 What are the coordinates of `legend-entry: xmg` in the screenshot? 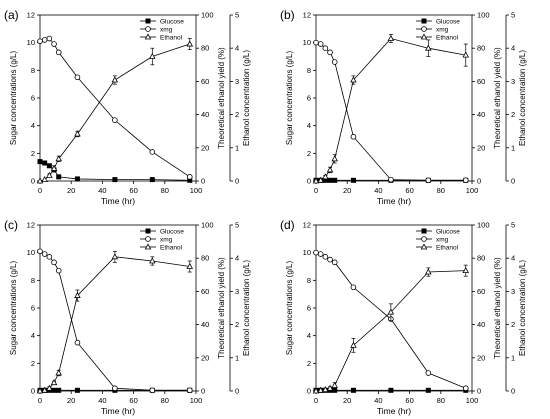 It's located at (156, 240).